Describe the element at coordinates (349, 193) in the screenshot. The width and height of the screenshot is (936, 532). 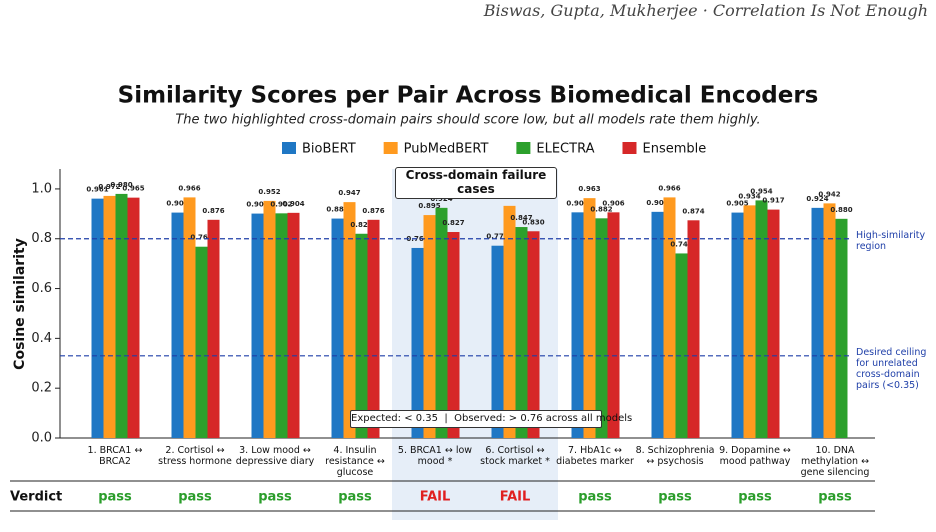
I see `value-label: 0.947` at that location.